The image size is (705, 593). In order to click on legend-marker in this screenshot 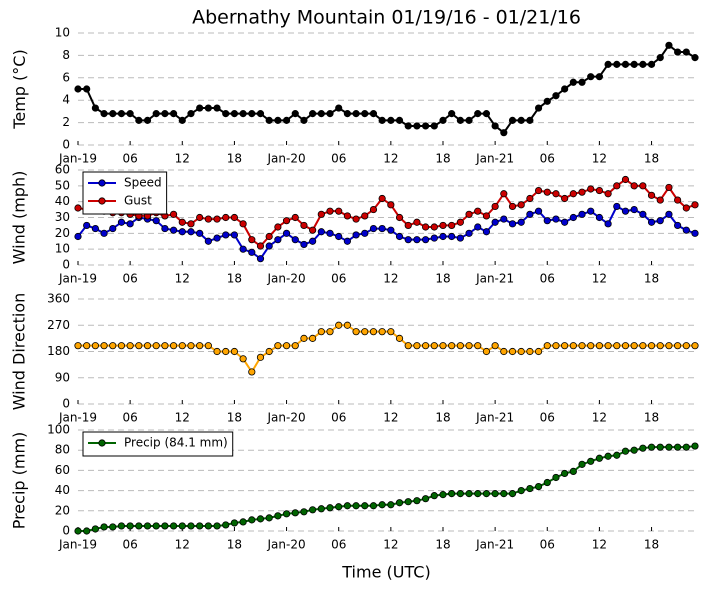, I will do `click(102, 183)`.